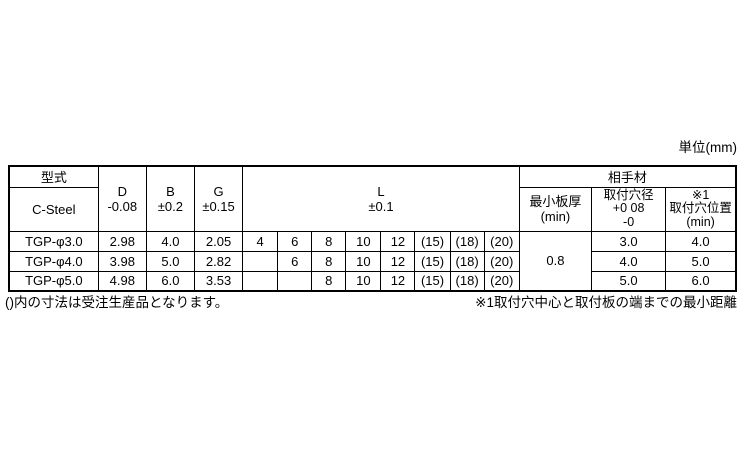 The width and height of the screenshot is (750, 450). What do you see at coordinates (555, 201) in the screenshot?
I see `header-min-thickness-label: 最小板厚` at bounding box center [555, 201].